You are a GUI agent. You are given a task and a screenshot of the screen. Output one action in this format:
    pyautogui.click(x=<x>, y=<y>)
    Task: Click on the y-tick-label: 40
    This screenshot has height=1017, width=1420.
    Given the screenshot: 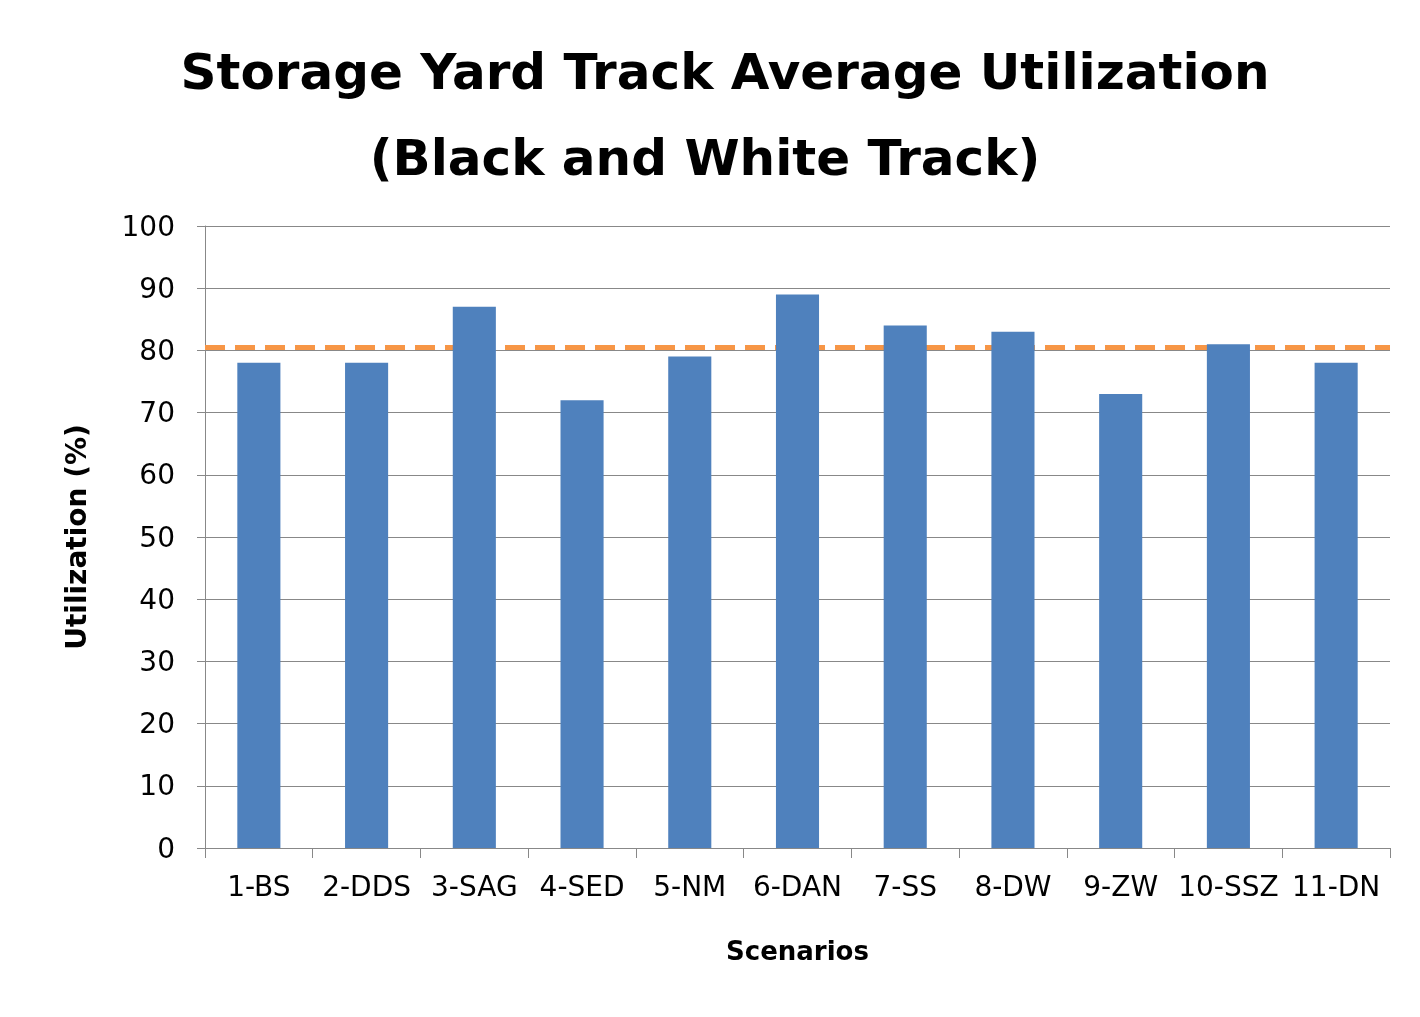 What is the action you would take?
    pyautogui.click(x=157, y=599)
    